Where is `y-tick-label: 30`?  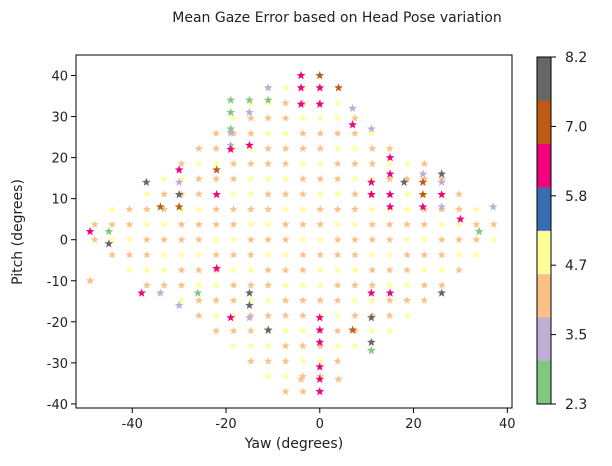 y-tick-label: 30 is located at coordinates (59, 118).